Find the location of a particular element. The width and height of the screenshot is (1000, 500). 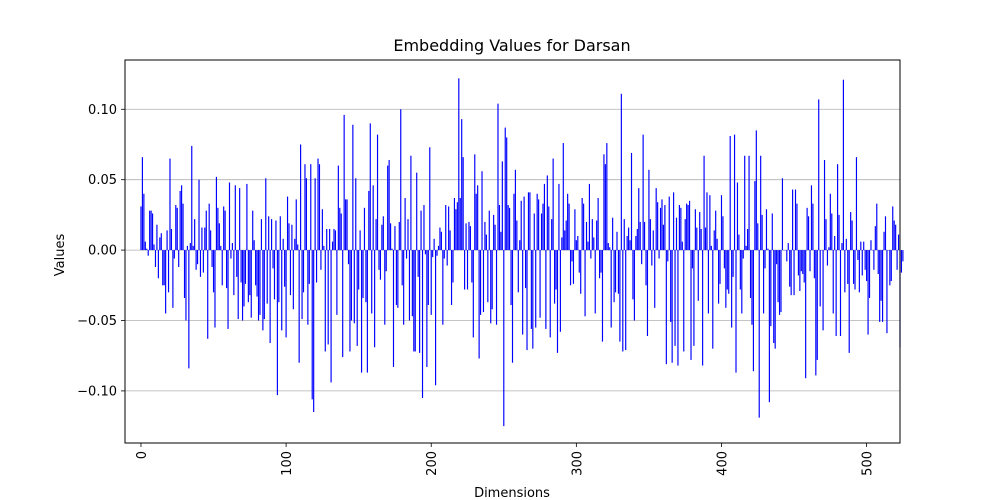

y-axis-label: Values is located at coordinates (60, 255).